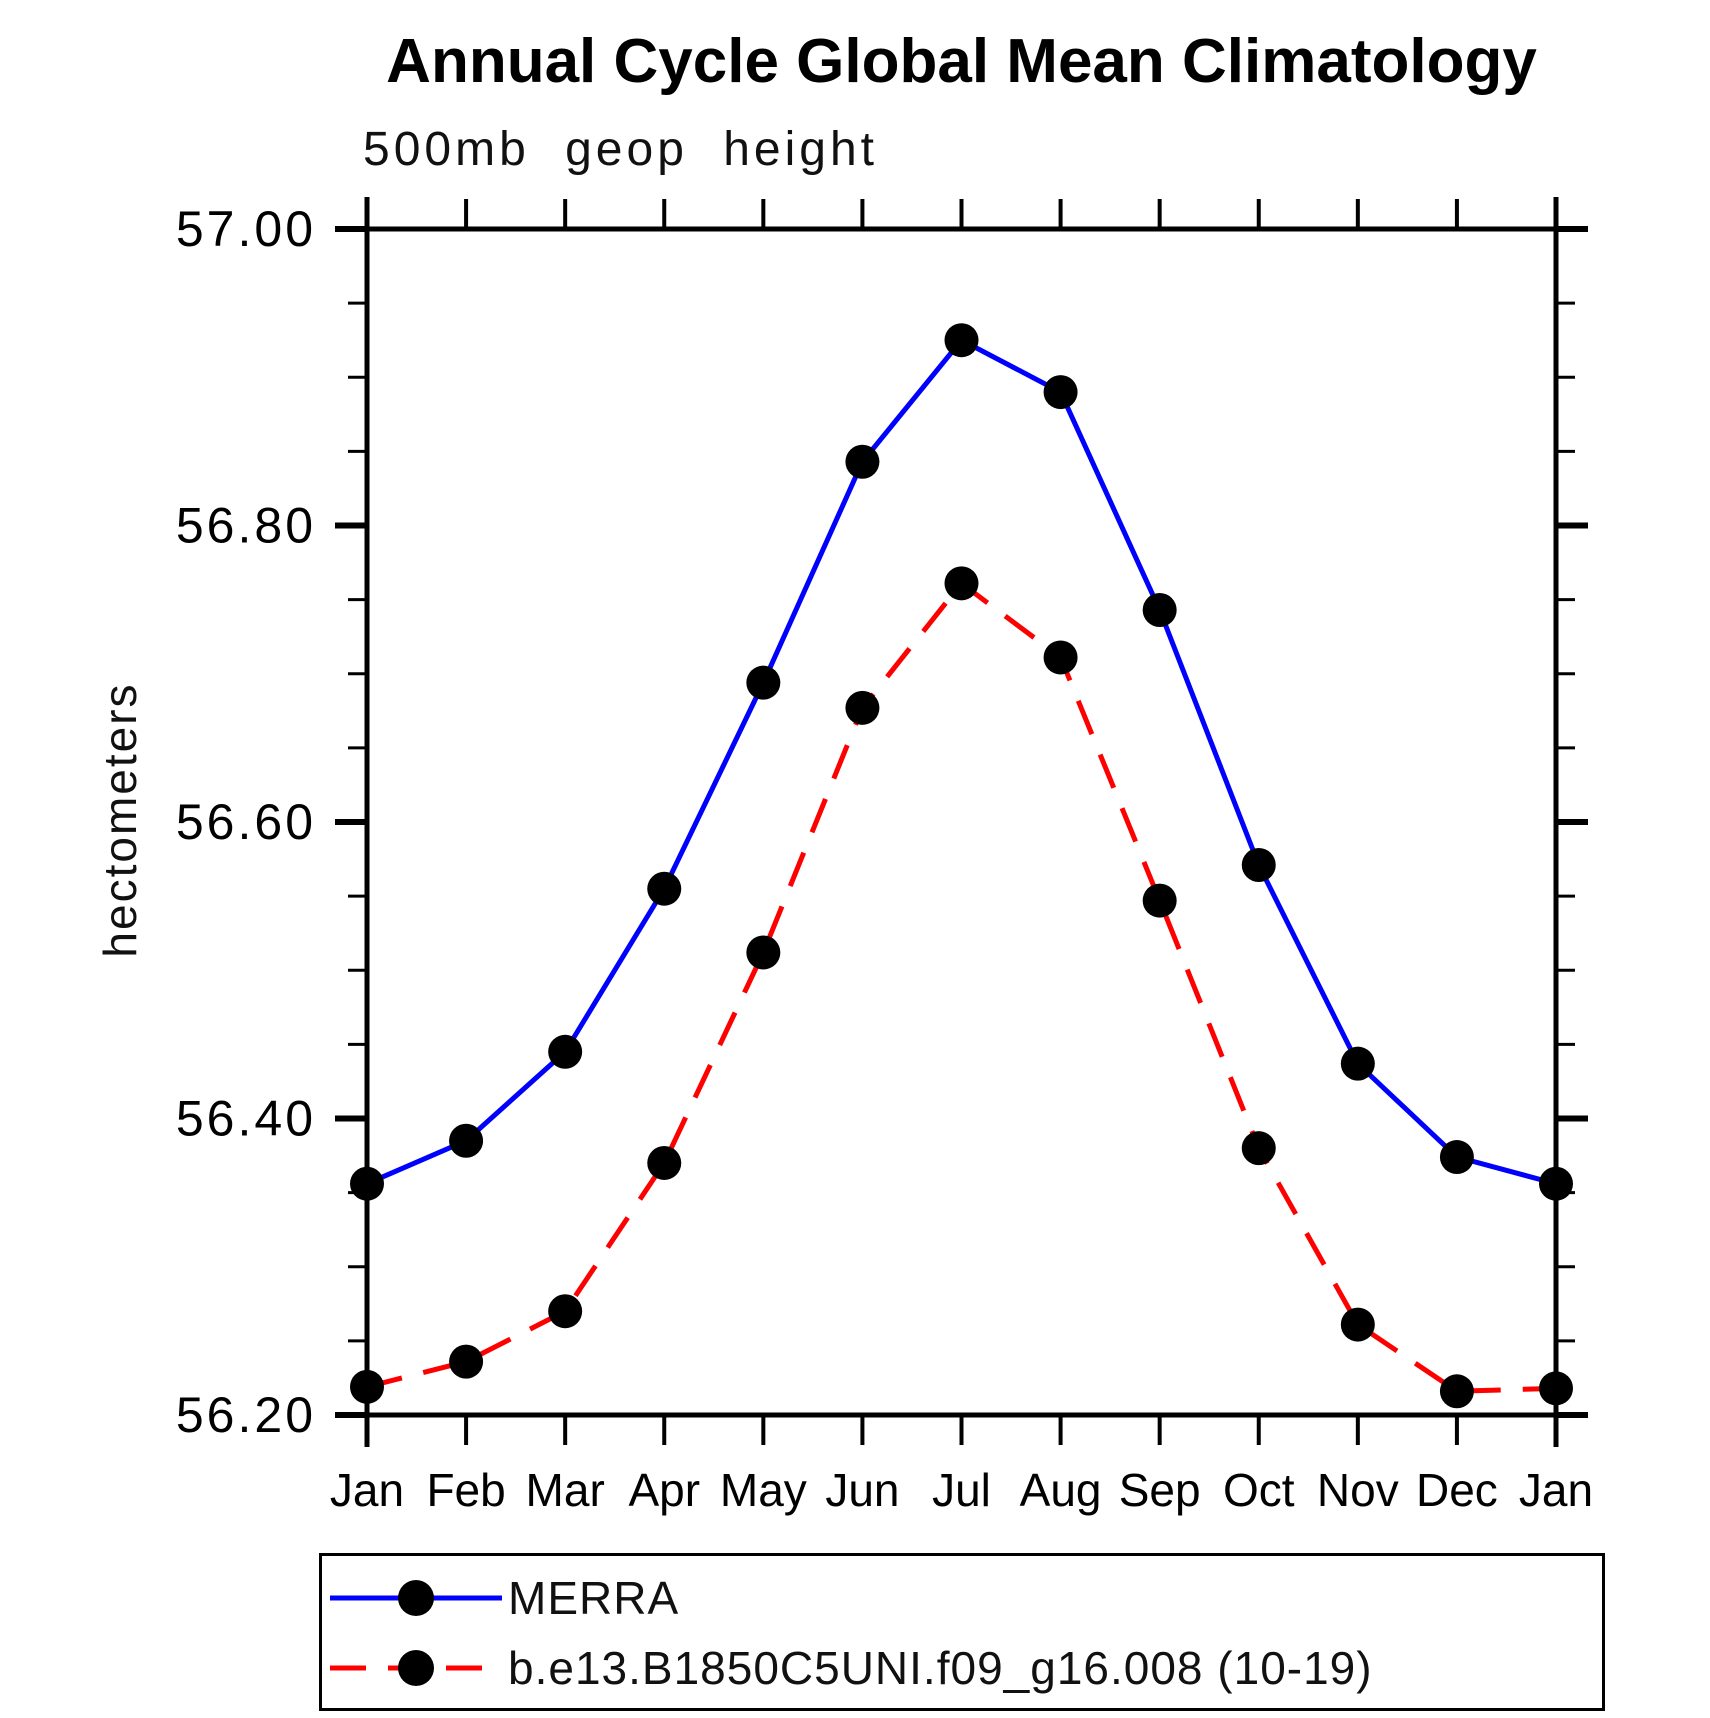 The width and height of the screenshot is (1710, 1718). I want to click on legend-label-model: b.e13.B1850C5UNI.f09_g16.008 (10-19), so click(940, 1668).